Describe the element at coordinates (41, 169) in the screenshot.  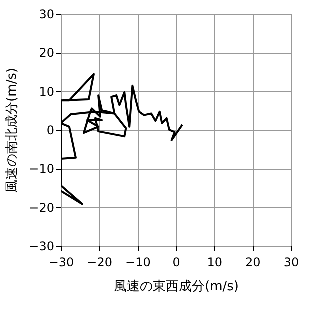
I see `y-tick-label: −10` at that location.